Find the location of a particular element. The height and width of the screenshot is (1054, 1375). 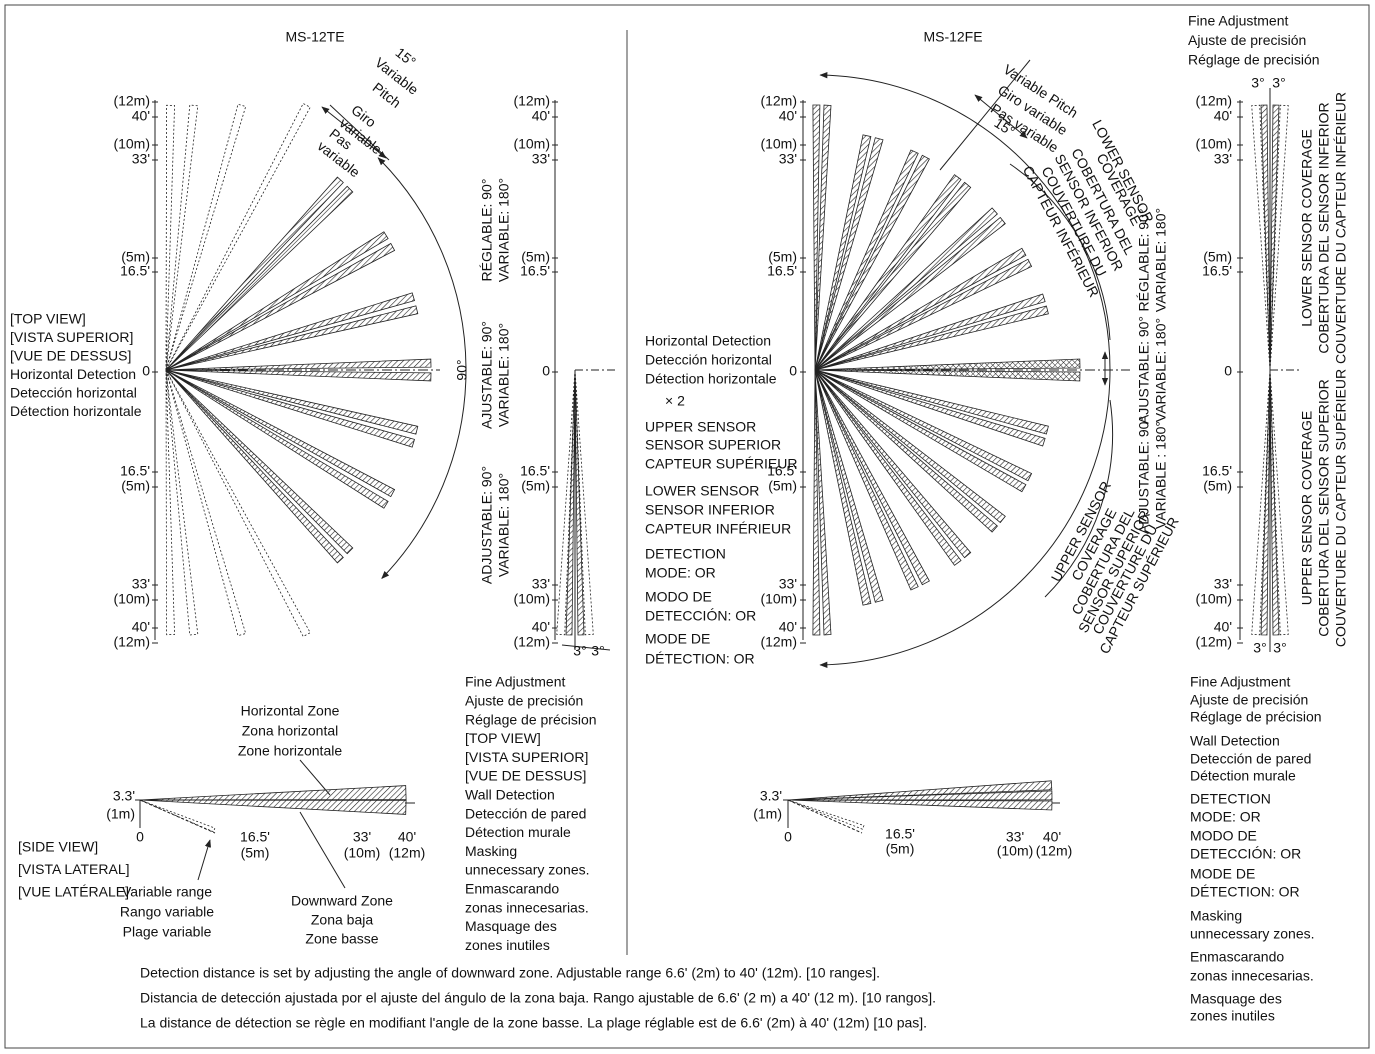

angle-arc is located at coordinates (965, 370).